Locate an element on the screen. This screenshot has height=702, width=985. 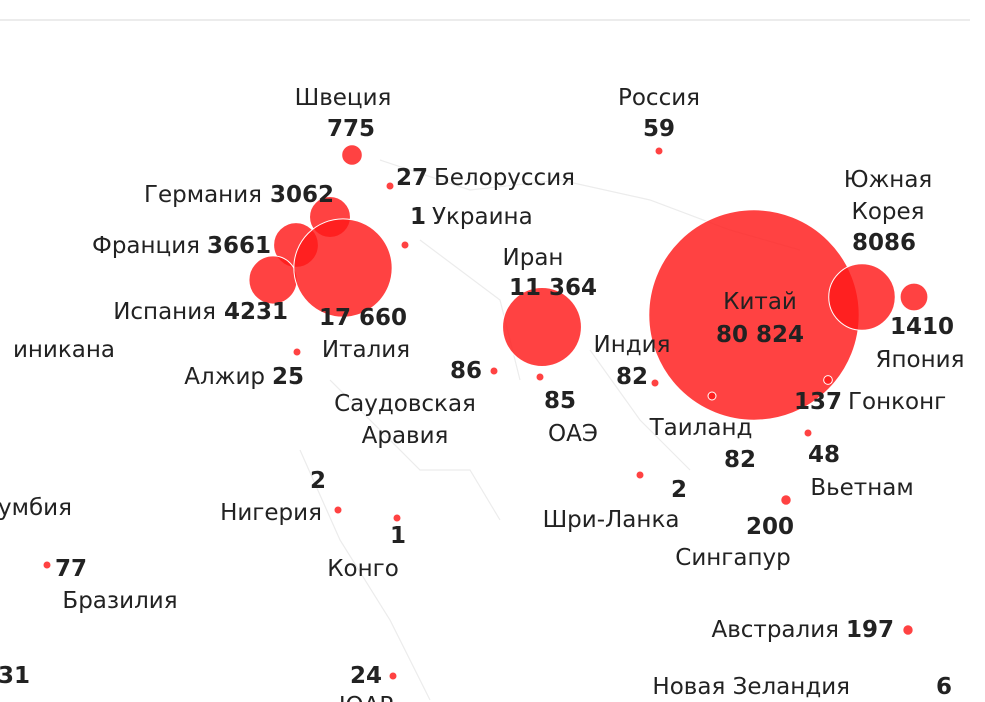
country-label: Нигерия is located at coordinates (271, 513).